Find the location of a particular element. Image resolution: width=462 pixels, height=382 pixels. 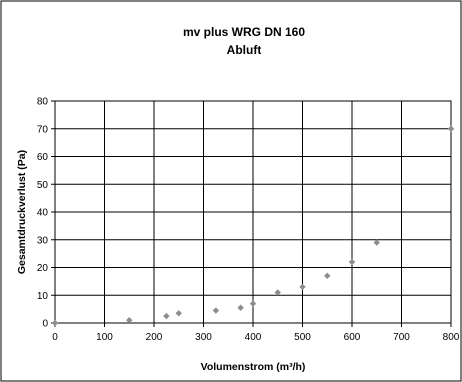

y-tick-label: 50 is located at coordinates (43, 185).